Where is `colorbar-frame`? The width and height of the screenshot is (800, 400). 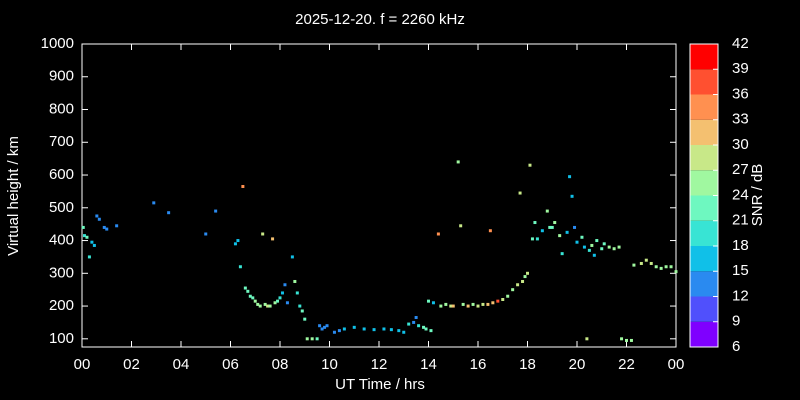
colorbar-frame is located at coordinates (704, 195).